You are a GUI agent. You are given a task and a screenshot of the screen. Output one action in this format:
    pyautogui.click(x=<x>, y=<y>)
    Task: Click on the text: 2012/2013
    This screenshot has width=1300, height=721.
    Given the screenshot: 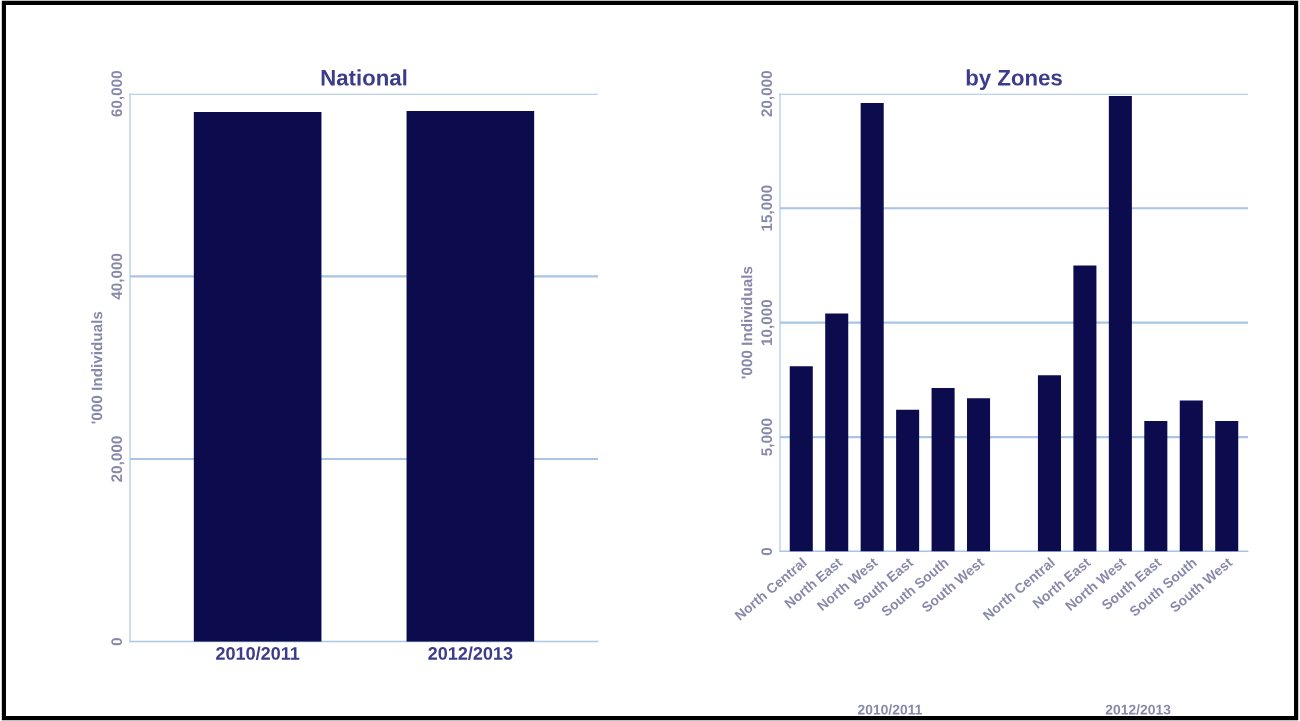 What is the action you would take?
    pyautogui.click(x=1138, y=709)
    